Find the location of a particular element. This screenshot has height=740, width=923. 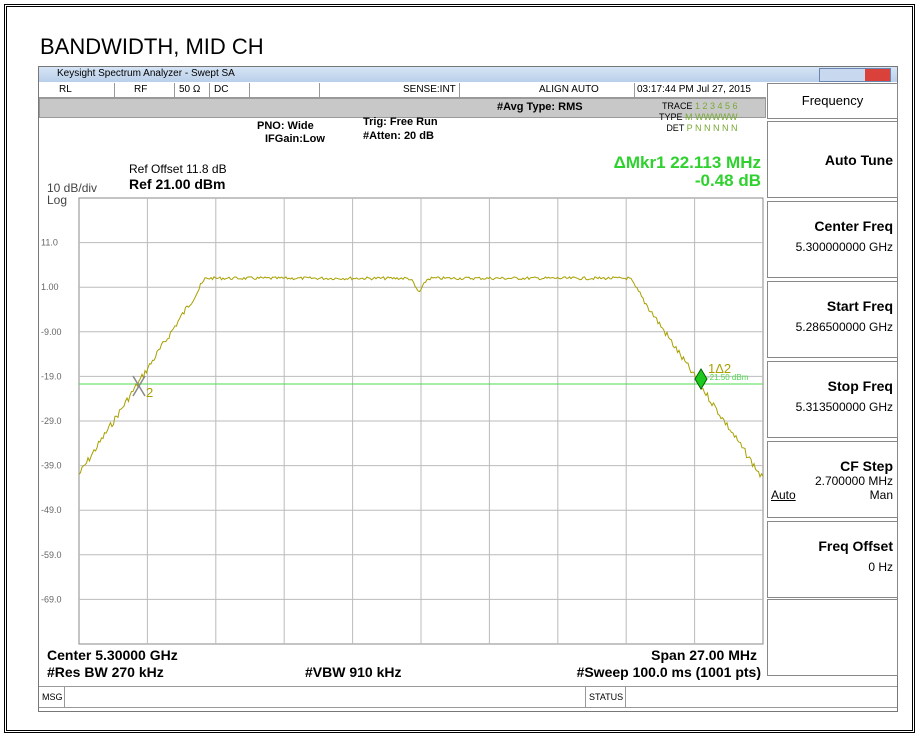

y-label: -19.0 is located at coordinates (51, 376).